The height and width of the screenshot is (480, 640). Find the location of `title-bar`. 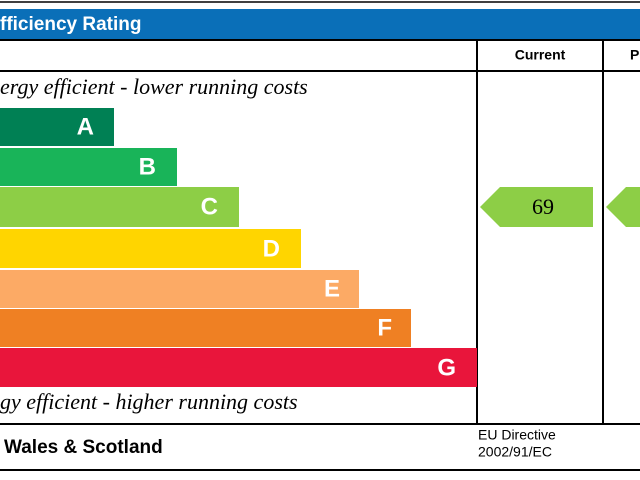

title-bar is located at coordinates (320, 24).